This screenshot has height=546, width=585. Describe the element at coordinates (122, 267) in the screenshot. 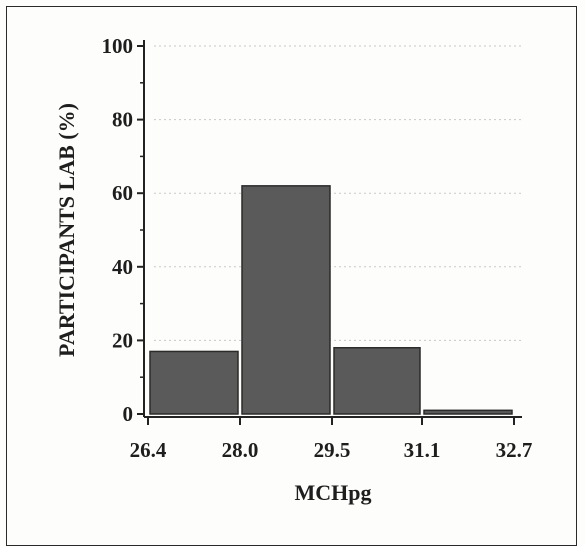

I see `y-tick-label: 40` at that location.